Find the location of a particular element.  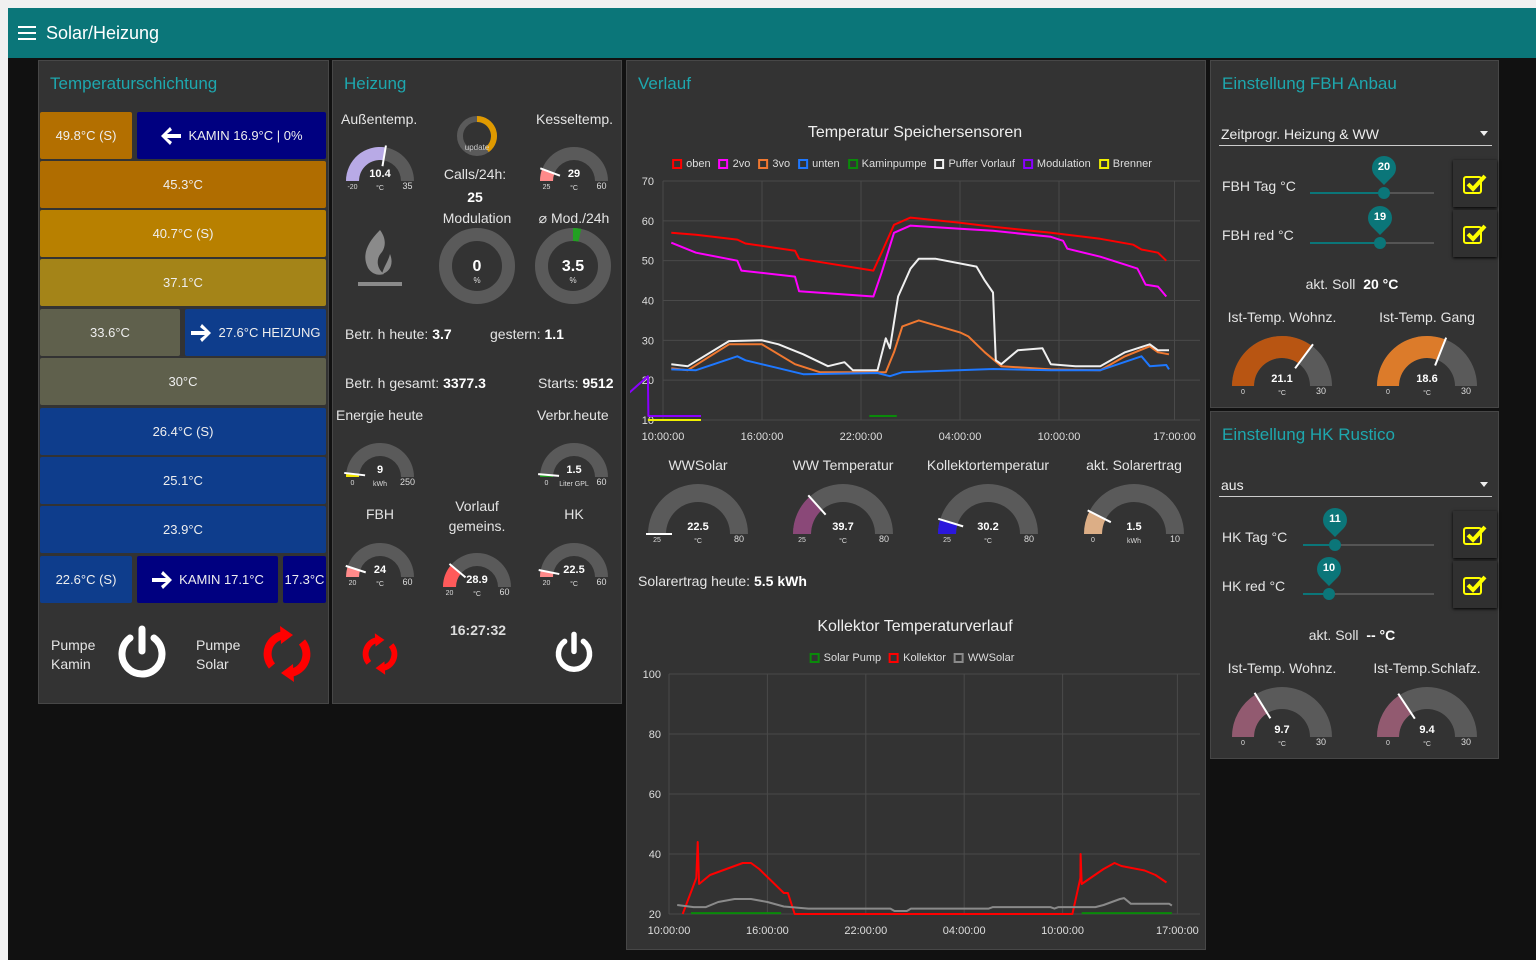

legend-item: unten is located at coordinates (819, 164).